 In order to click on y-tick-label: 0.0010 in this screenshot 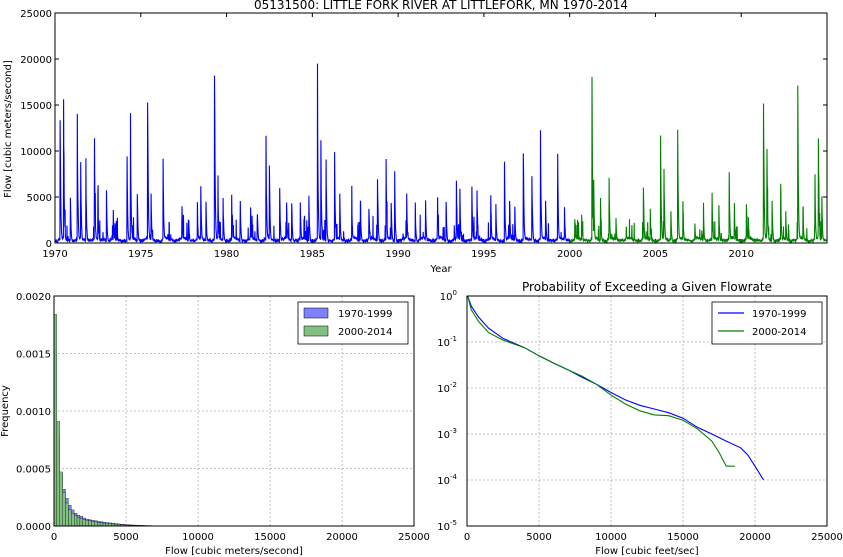, I will do `click(33, 412)`.